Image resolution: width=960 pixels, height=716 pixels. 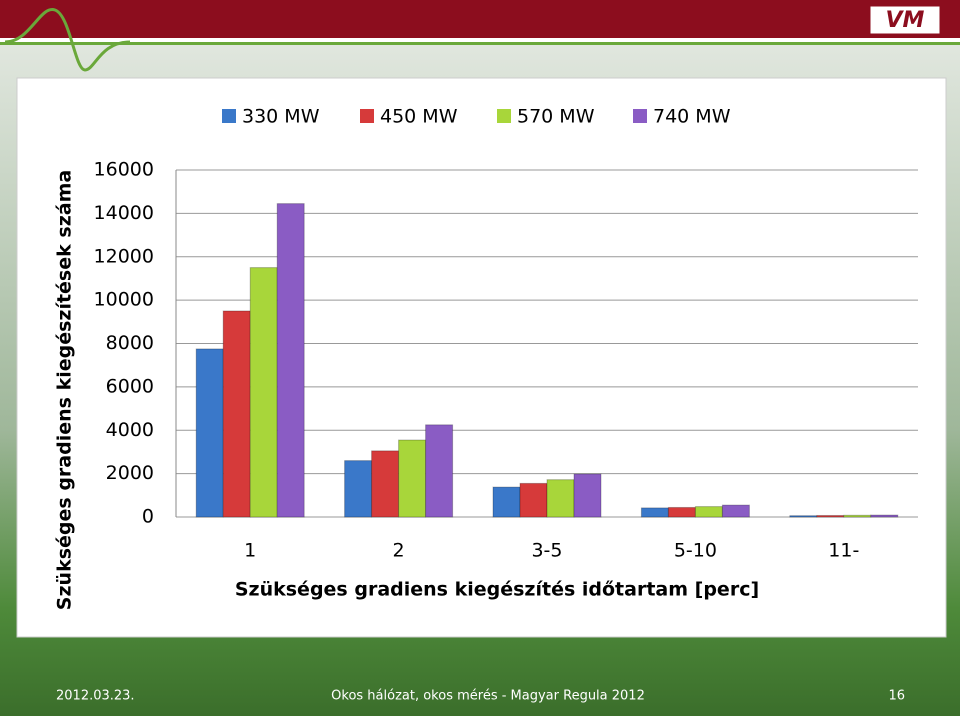 What do you see at coordinates (124, 170) in the screenshot?
I see `y-tick-label: 16000` at bounding box center [124, 170].